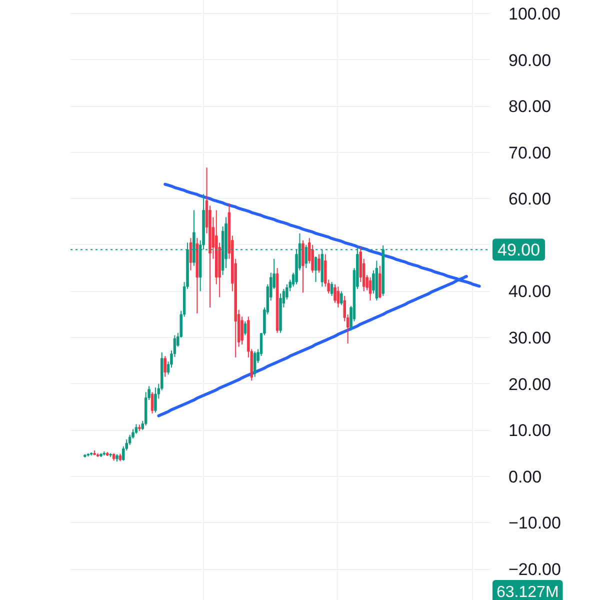  I want to click on y-tick-label: 40.00, so click(530, 292).